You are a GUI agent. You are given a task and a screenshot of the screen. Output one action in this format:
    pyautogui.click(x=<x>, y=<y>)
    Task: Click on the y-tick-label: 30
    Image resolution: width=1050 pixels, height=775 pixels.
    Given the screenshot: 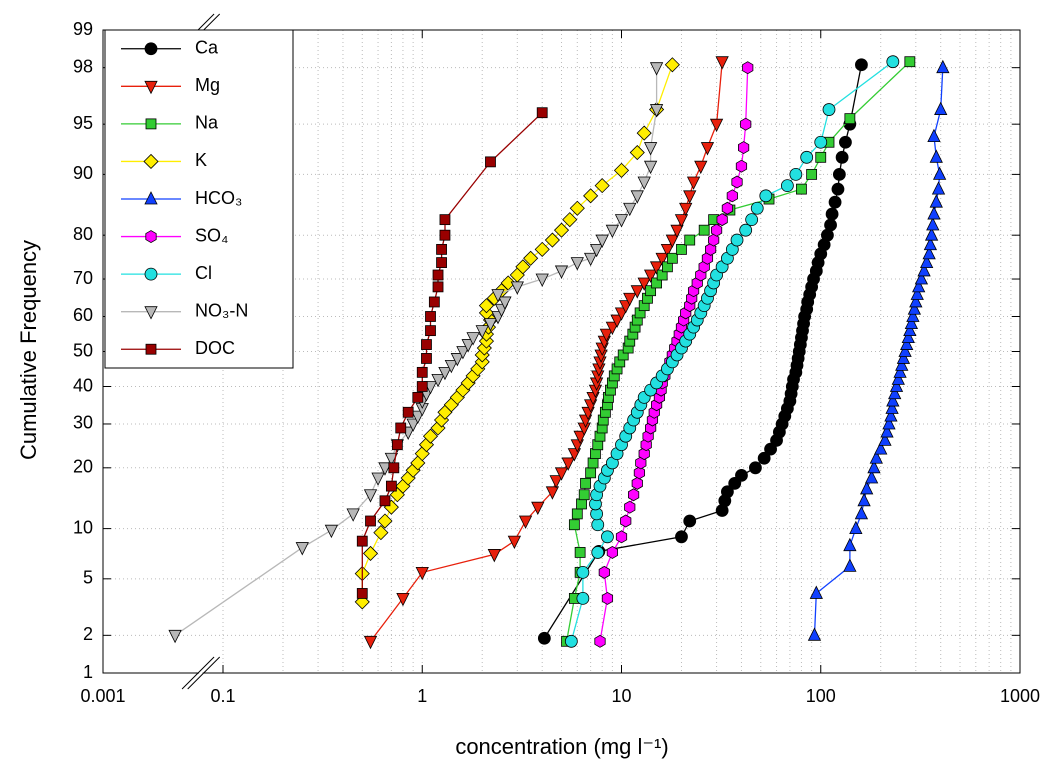 What is the action you would take?
    pyautogui.click(x=83, y=423)
    